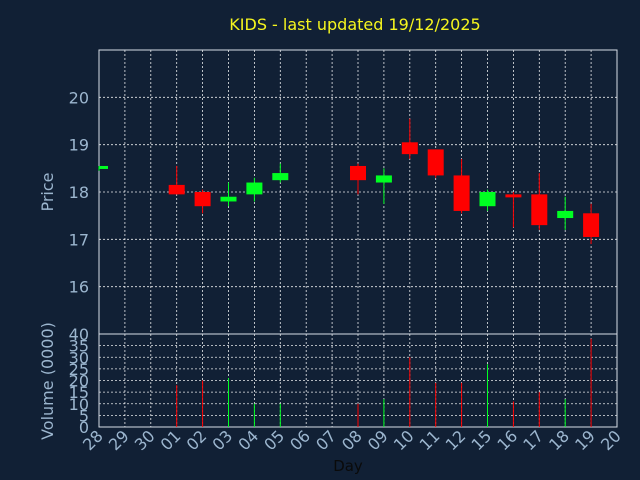 This screenshot has height=480, width=640. Describe the element at coordinates (456, 440) in the screenshot. I see `day-tick-label: 12` at that location.